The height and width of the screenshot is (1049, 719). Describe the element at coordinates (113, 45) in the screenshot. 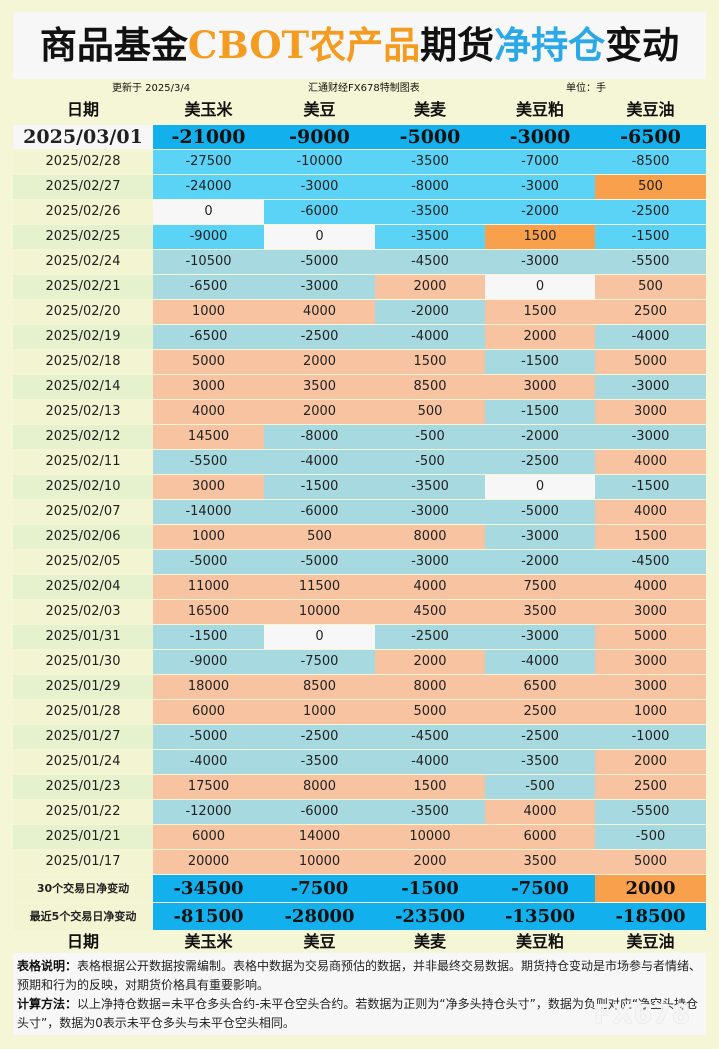

I see `title-part1: 商品基金` at that location.